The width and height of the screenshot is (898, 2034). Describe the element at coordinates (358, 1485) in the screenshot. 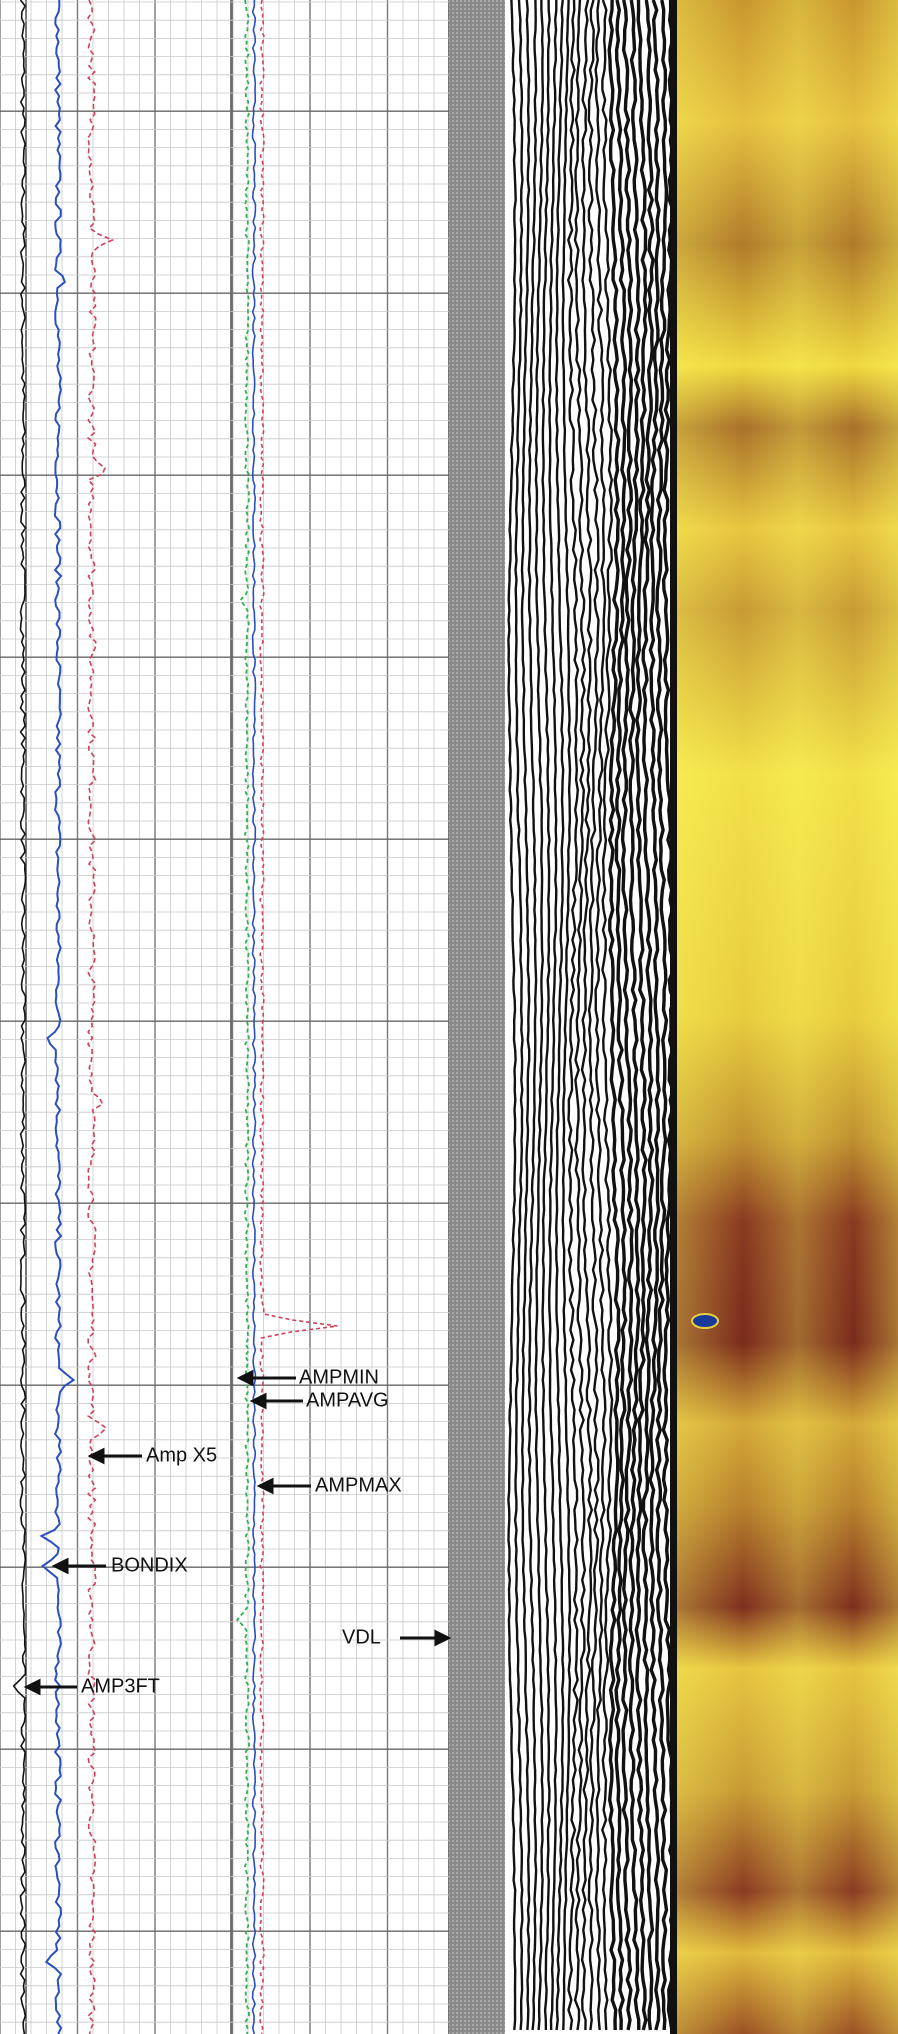

I see `label-ampmax: AMPMAX` at that location.